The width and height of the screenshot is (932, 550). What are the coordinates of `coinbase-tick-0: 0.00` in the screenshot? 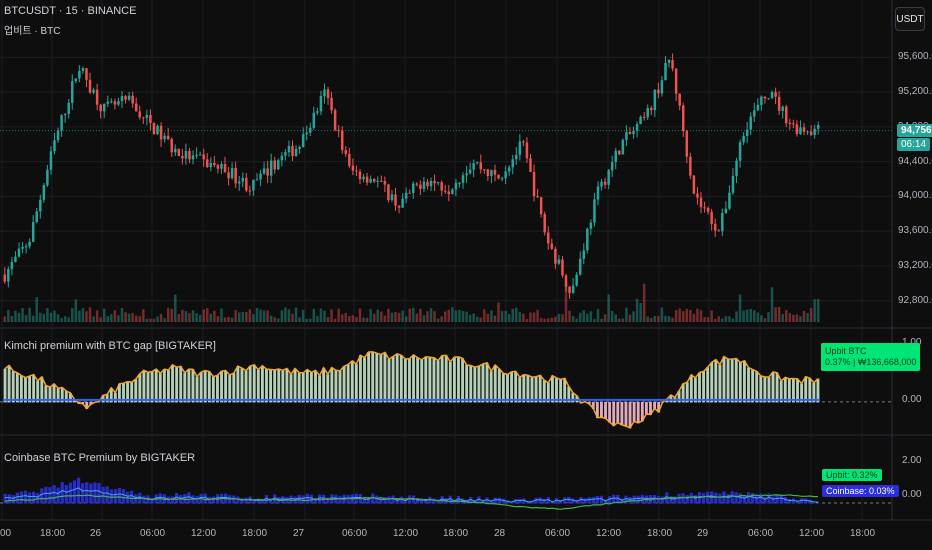 It's located at (912, 494).